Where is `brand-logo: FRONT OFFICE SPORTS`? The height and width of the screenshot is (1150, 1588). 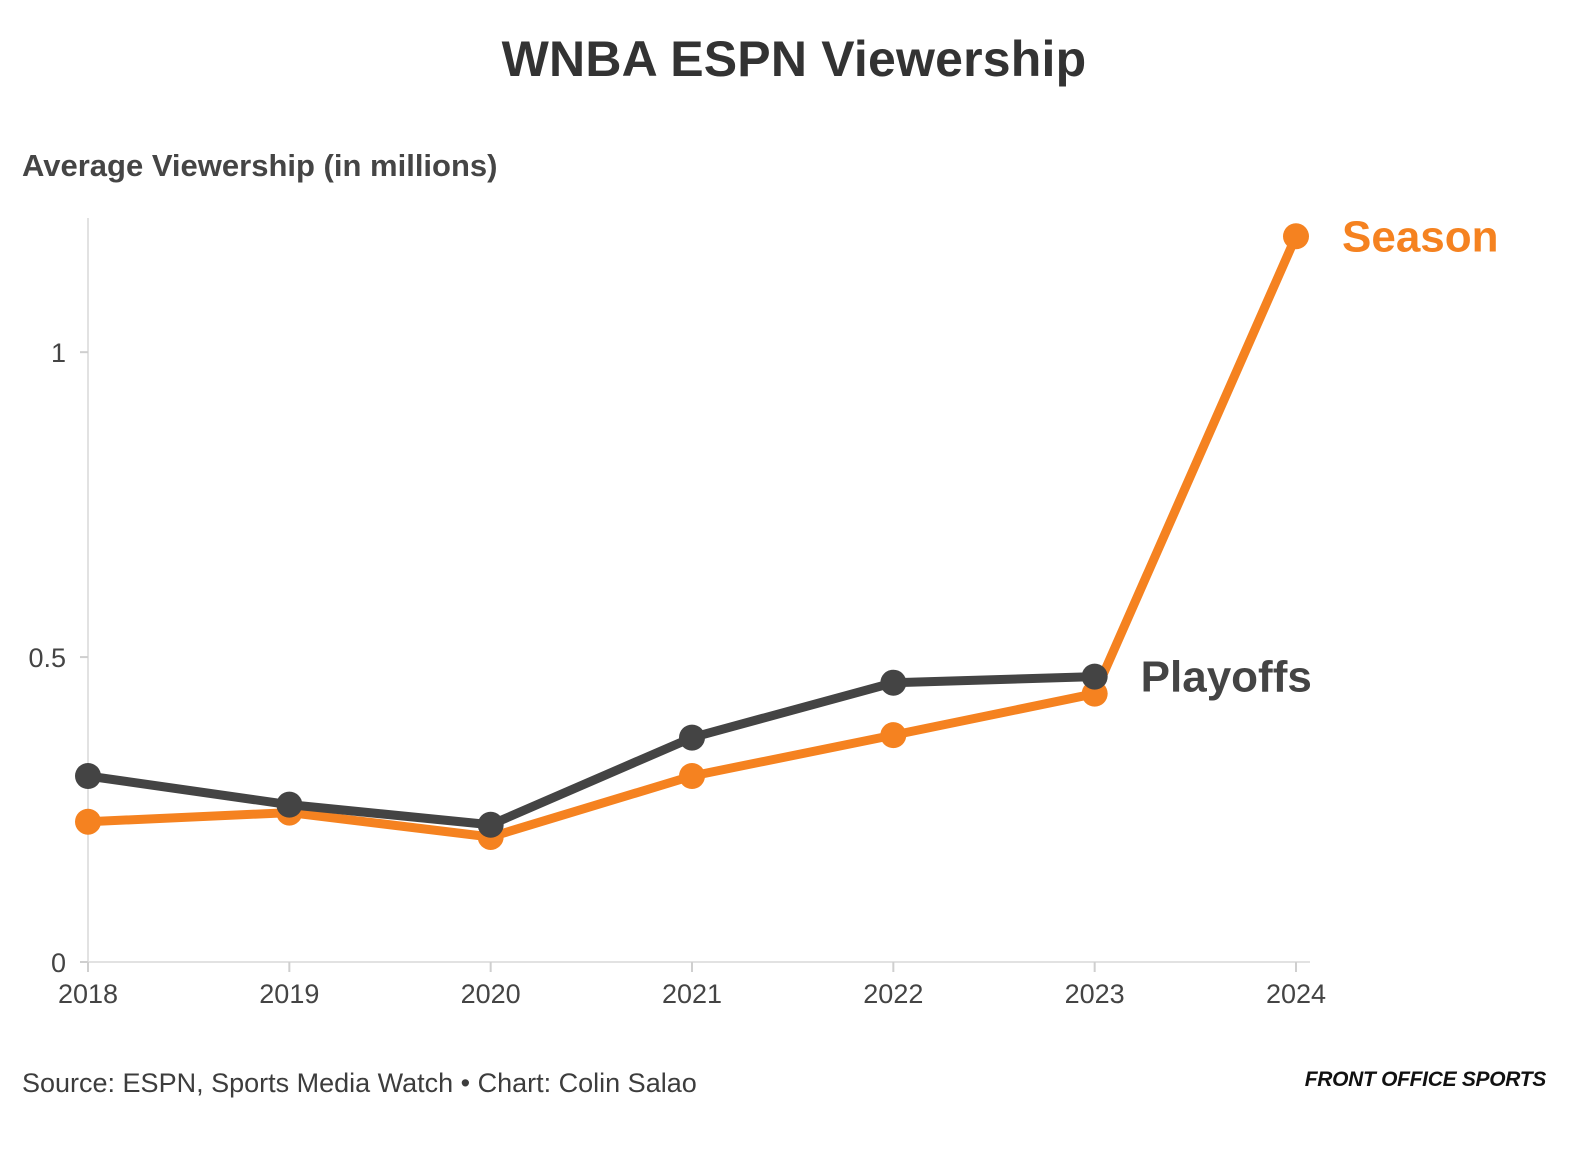
brand-logo: FRONT OFFICE SPORTS is located at coordinates (1425, 1079).